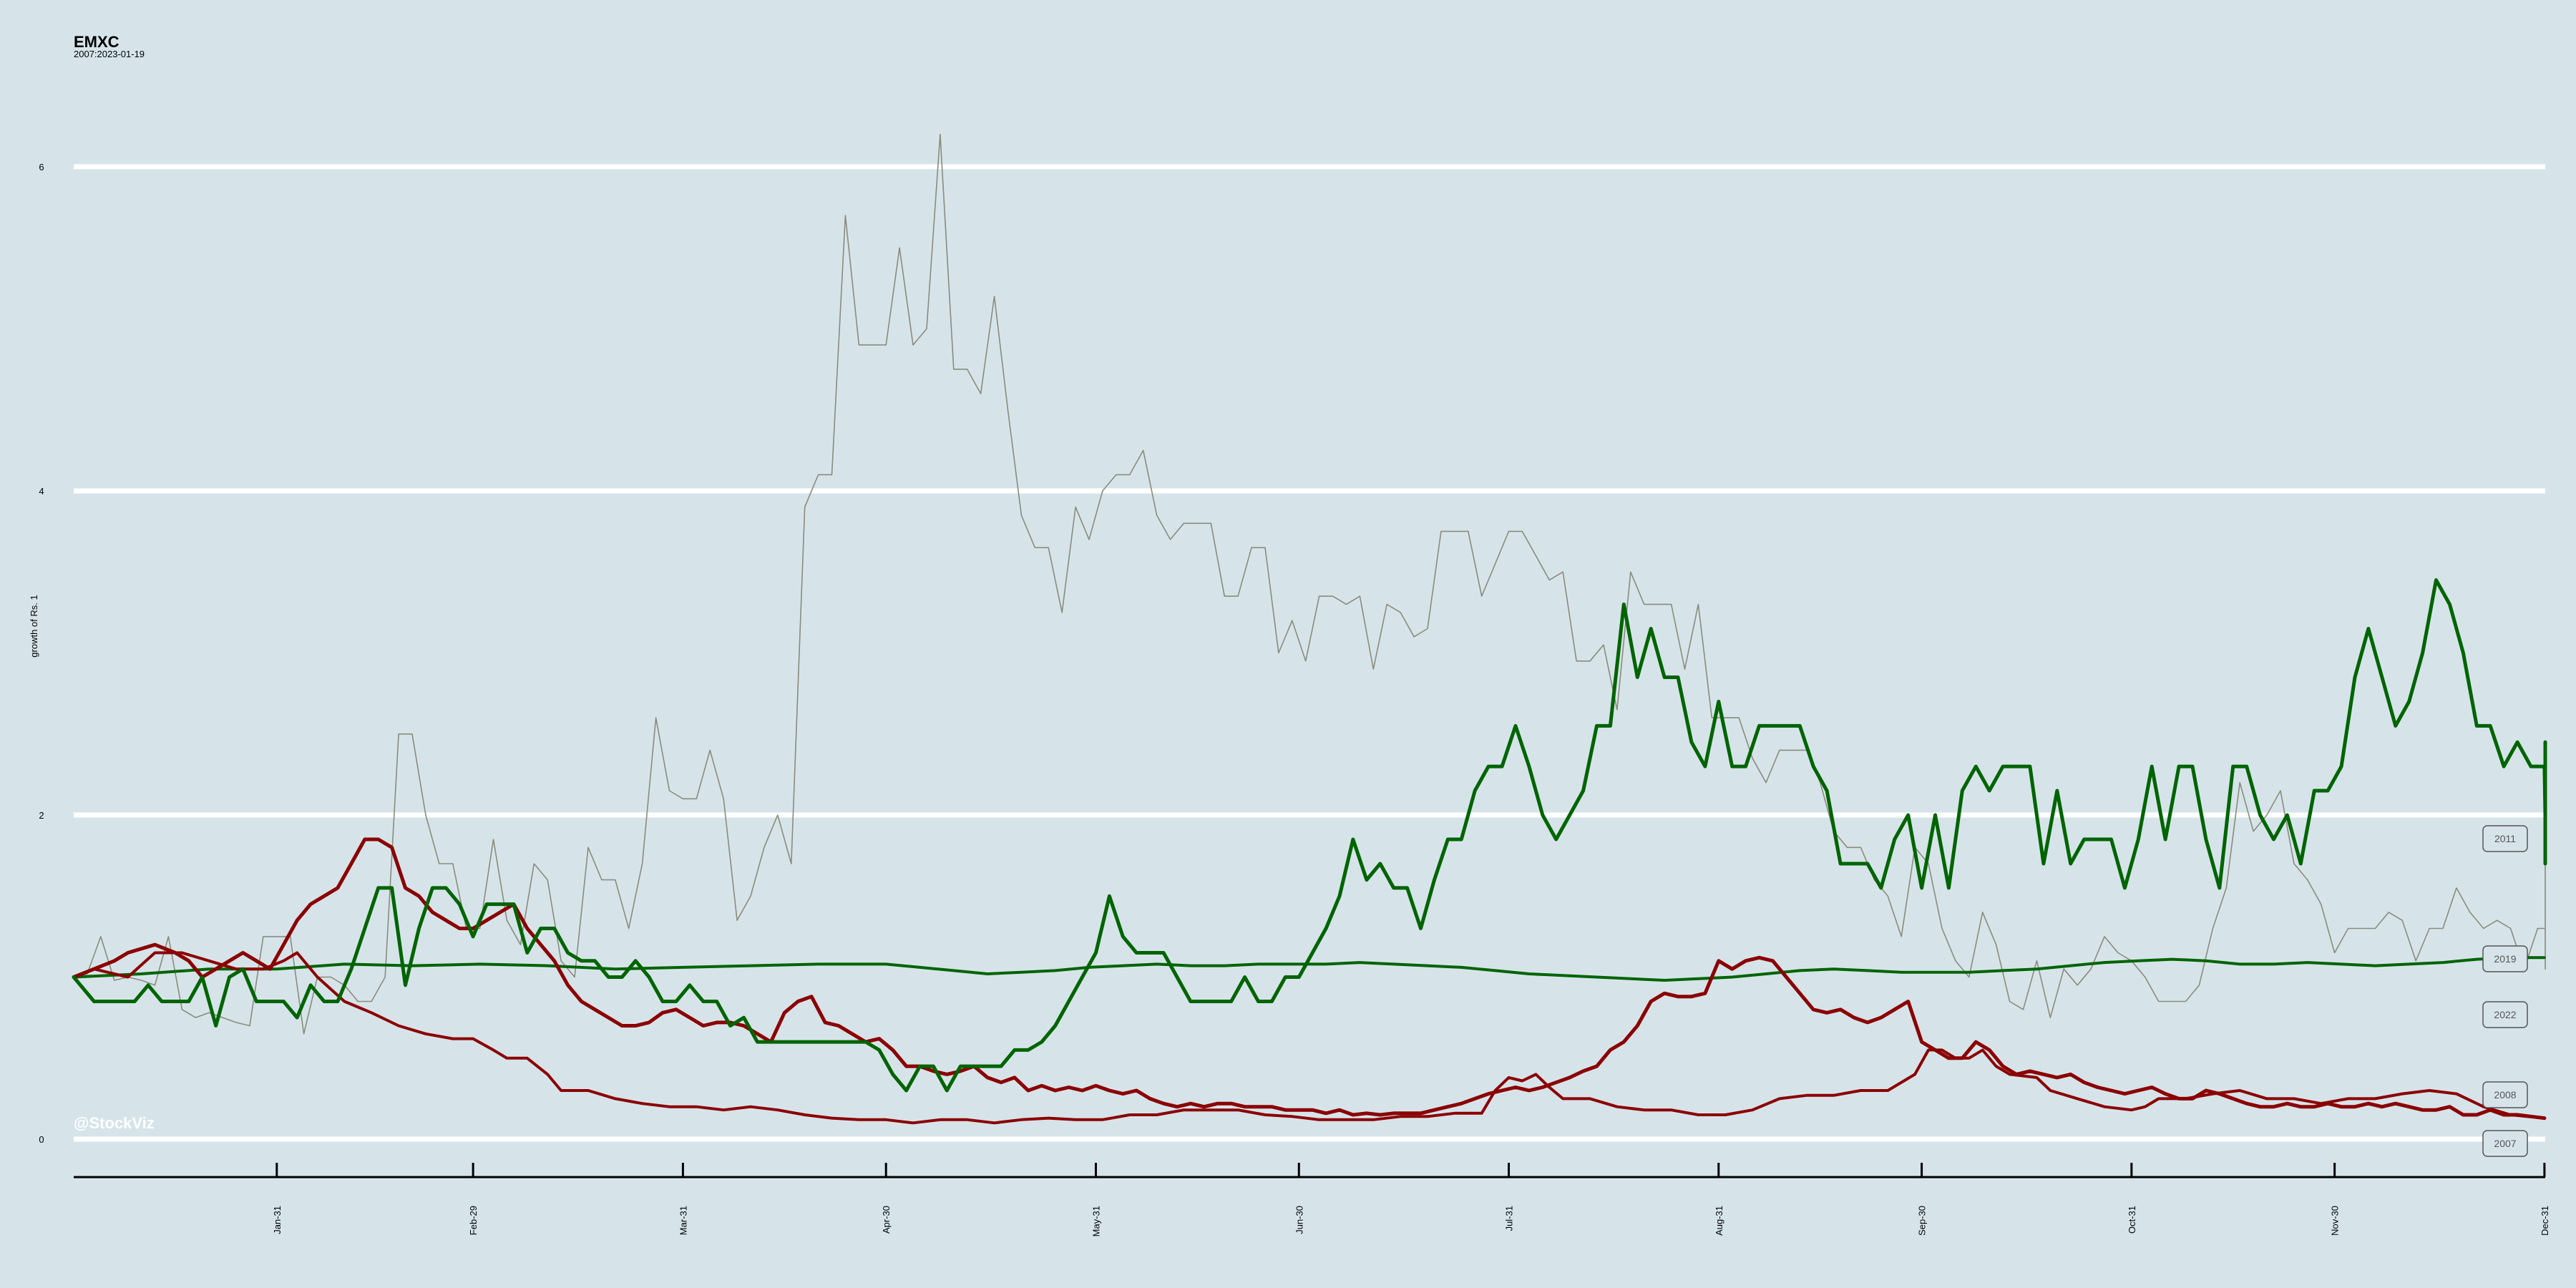 The image size is (2576, 1288). Describe the element at coordinates (41, 1139) in the screenshot. I see `y-tick-label: 0` at that location.